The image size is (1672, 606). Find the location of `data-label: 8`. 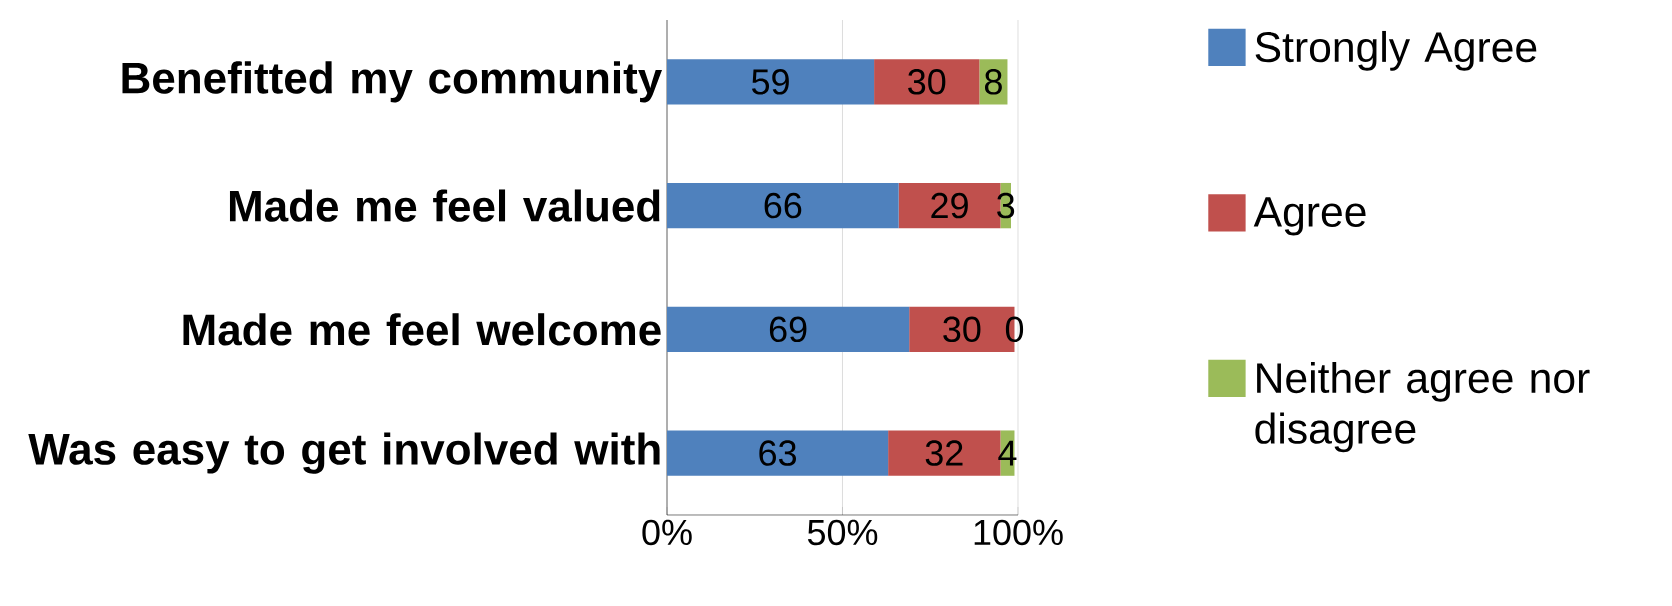

data-label: 8 is located at coordinates (993, 82).